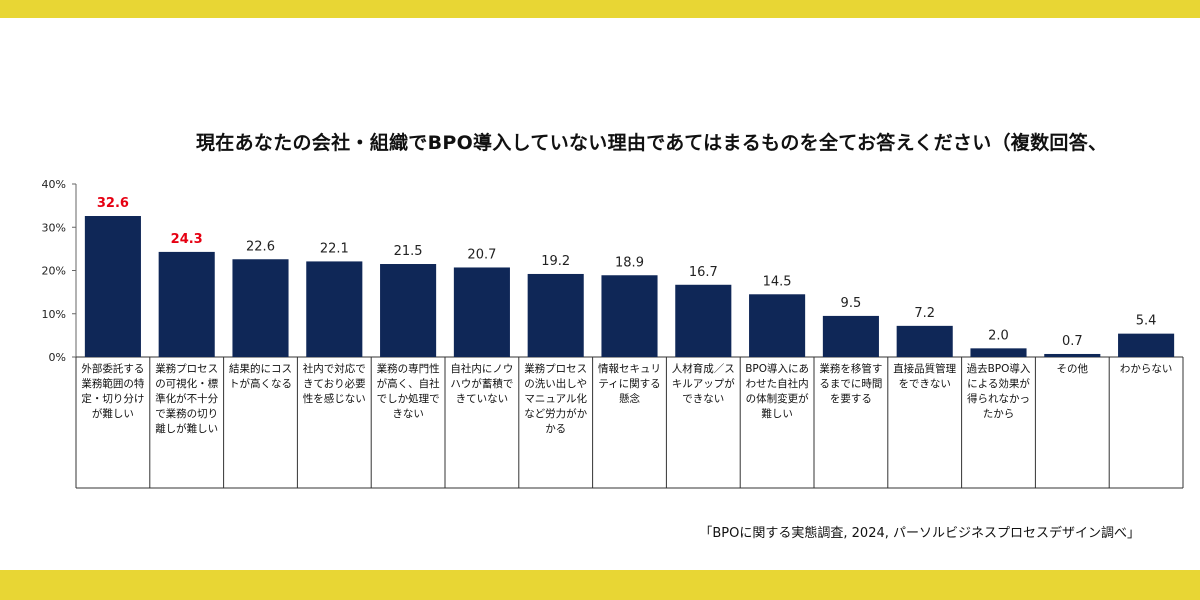 Image resolution: width=1200 pixels, height=600 pixels. I want to click on value-label: 19.2, so click(555, 261).